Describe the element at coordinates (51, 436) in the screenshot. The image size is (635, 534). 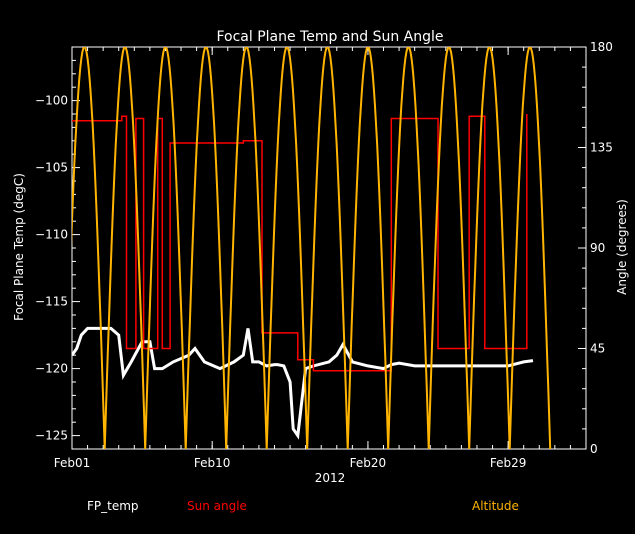
I see `left-y-tick-label: −125` at that location.